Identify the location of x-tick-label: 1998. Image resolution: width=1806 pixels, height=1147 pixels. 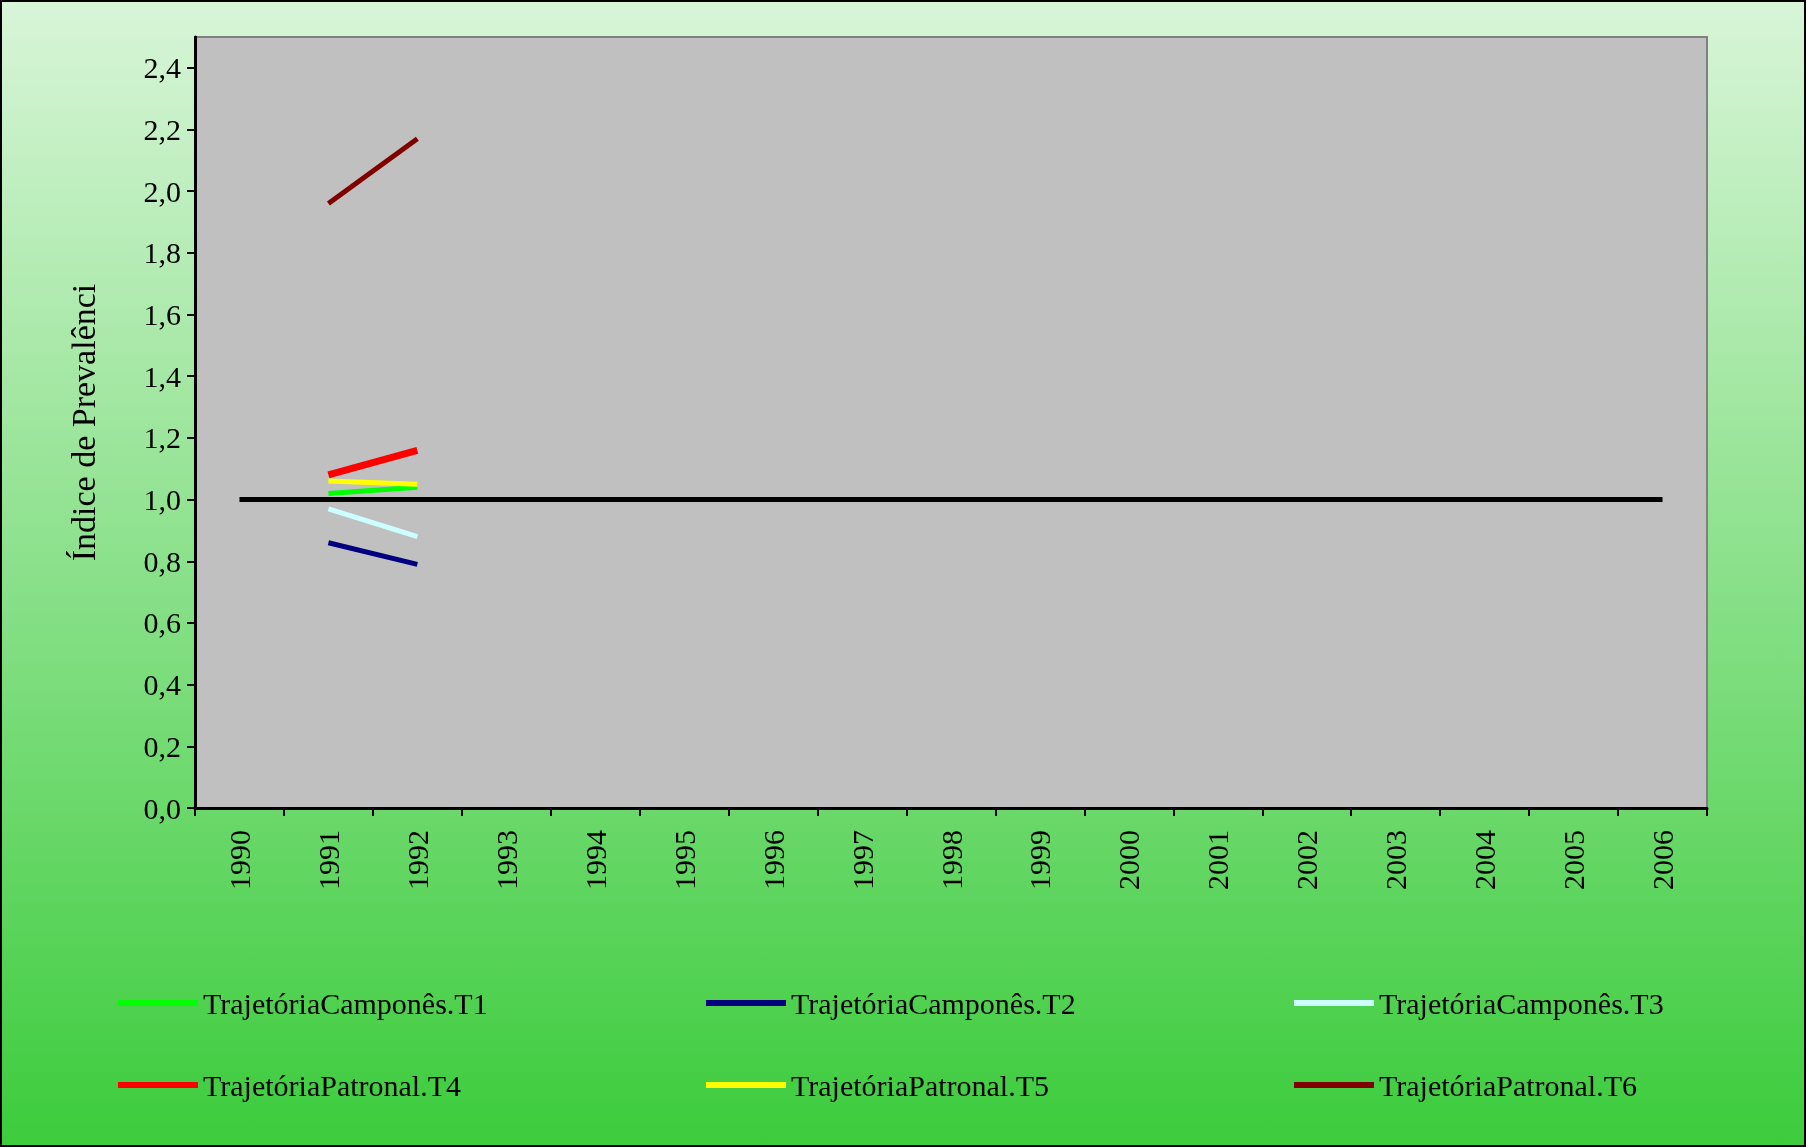
(951, 860).